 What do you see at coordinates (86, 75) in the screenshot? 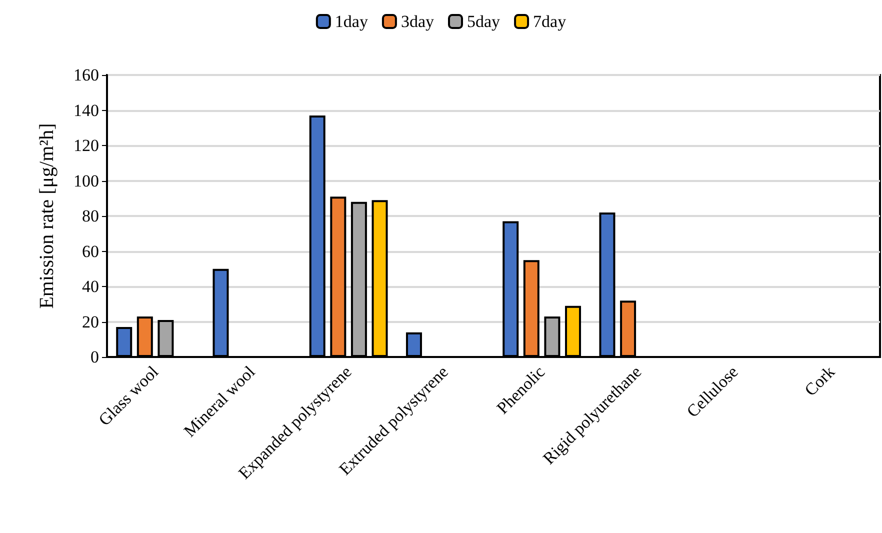
I see `y-tick-label: 160` at bounding box center [86, 75].